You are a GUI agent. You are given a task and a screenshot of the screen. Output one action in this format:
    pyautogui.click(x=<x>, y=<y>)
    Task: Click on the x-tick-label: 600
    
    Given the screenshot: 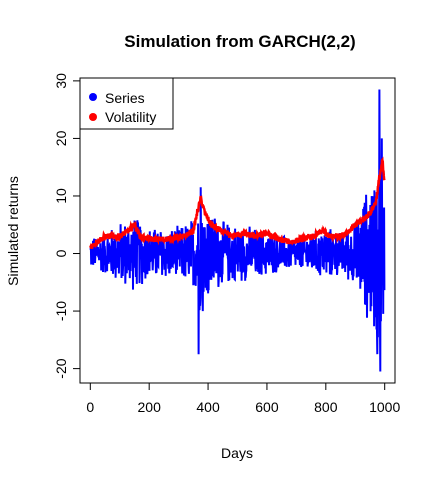 What is the action you would take?
    pyautogui.click(x=267, y=407)
    